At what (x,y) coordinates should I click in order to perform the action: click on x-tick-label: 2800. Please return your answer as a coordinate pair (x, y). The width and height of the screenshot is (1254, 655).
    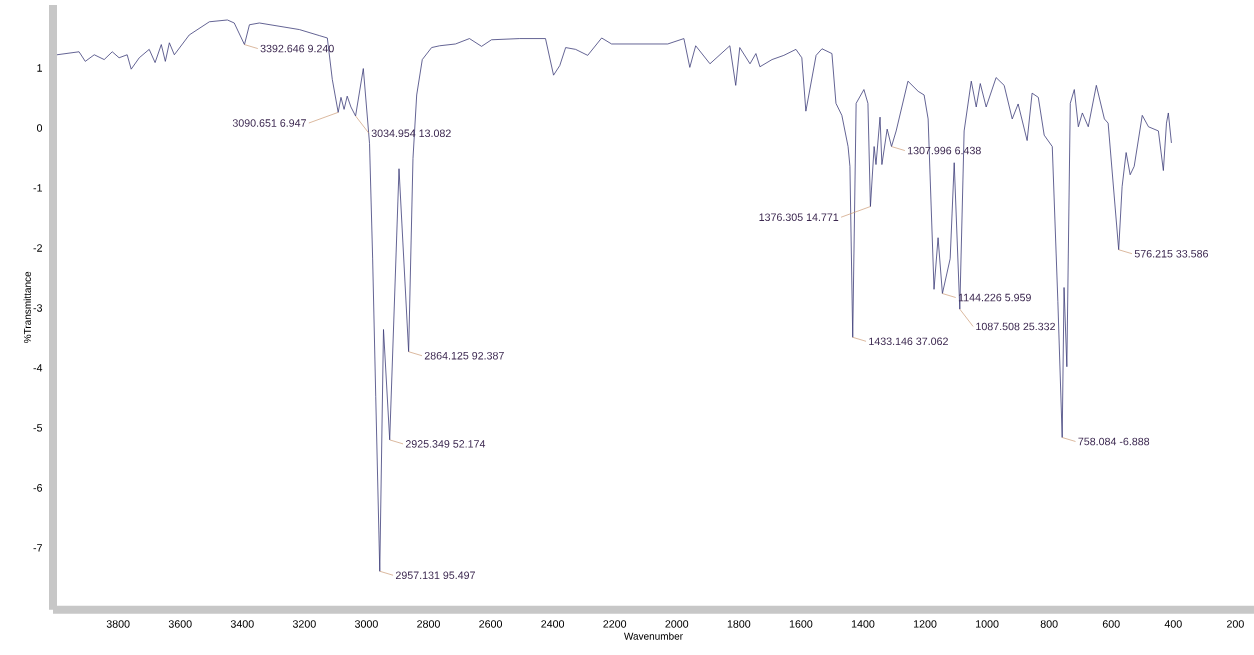
    Looking at the image, I should click on (428, 624).